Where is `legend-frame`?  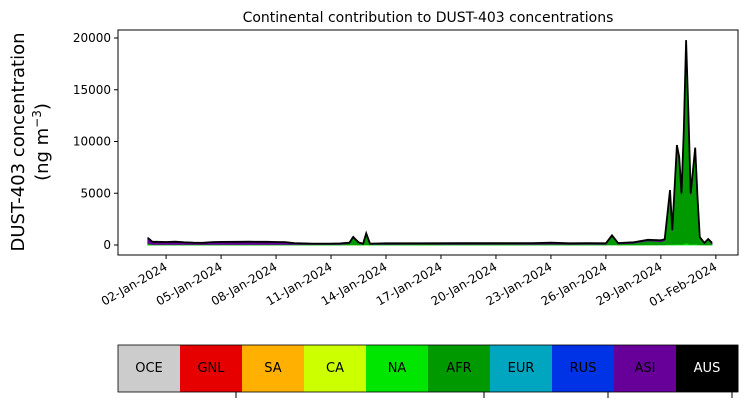 legend-frame is located at coordinates (428, 368).